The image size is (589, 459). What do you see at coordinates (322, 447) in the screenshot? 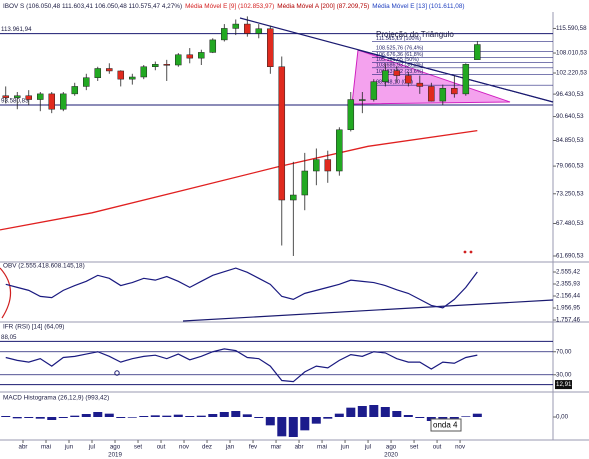
I see `x-tick-label: mai` at bounding box center [322, 447].